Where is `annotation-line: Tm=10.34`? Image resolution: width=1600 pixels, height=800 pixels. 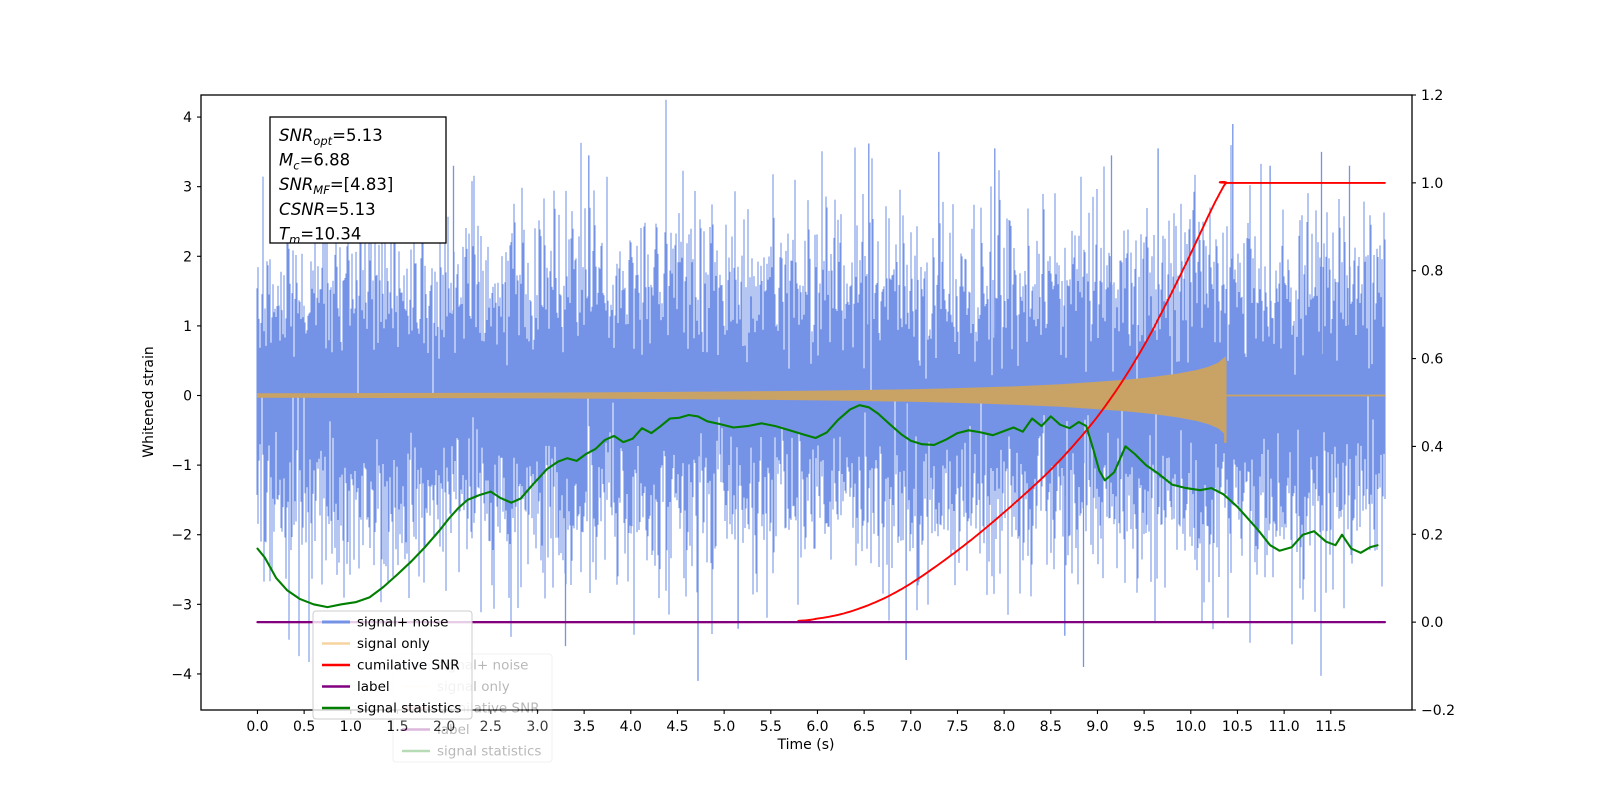 annotation-line: Tm=10.34 is located at coordinates (320, 235).